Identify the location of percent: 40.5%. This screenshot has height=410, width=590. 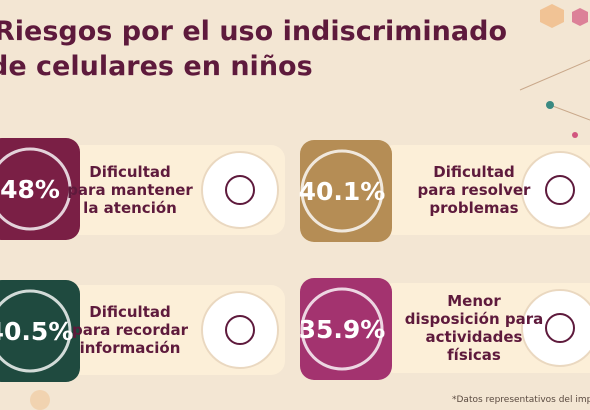
(36, 331).